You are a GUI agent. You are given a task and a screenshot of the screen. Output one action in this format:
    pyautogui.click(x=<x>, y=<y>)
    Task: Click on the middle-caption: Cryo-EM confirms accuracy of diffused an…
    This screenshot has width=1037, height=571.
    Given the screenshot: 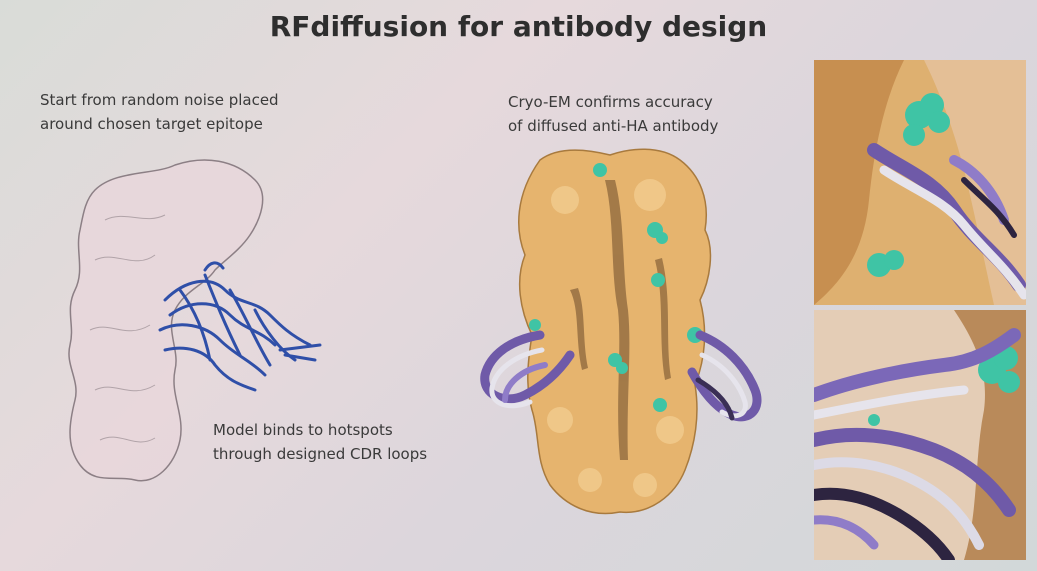 What is the action you would take?
    pyautogui.click(x=638, y=114)
    